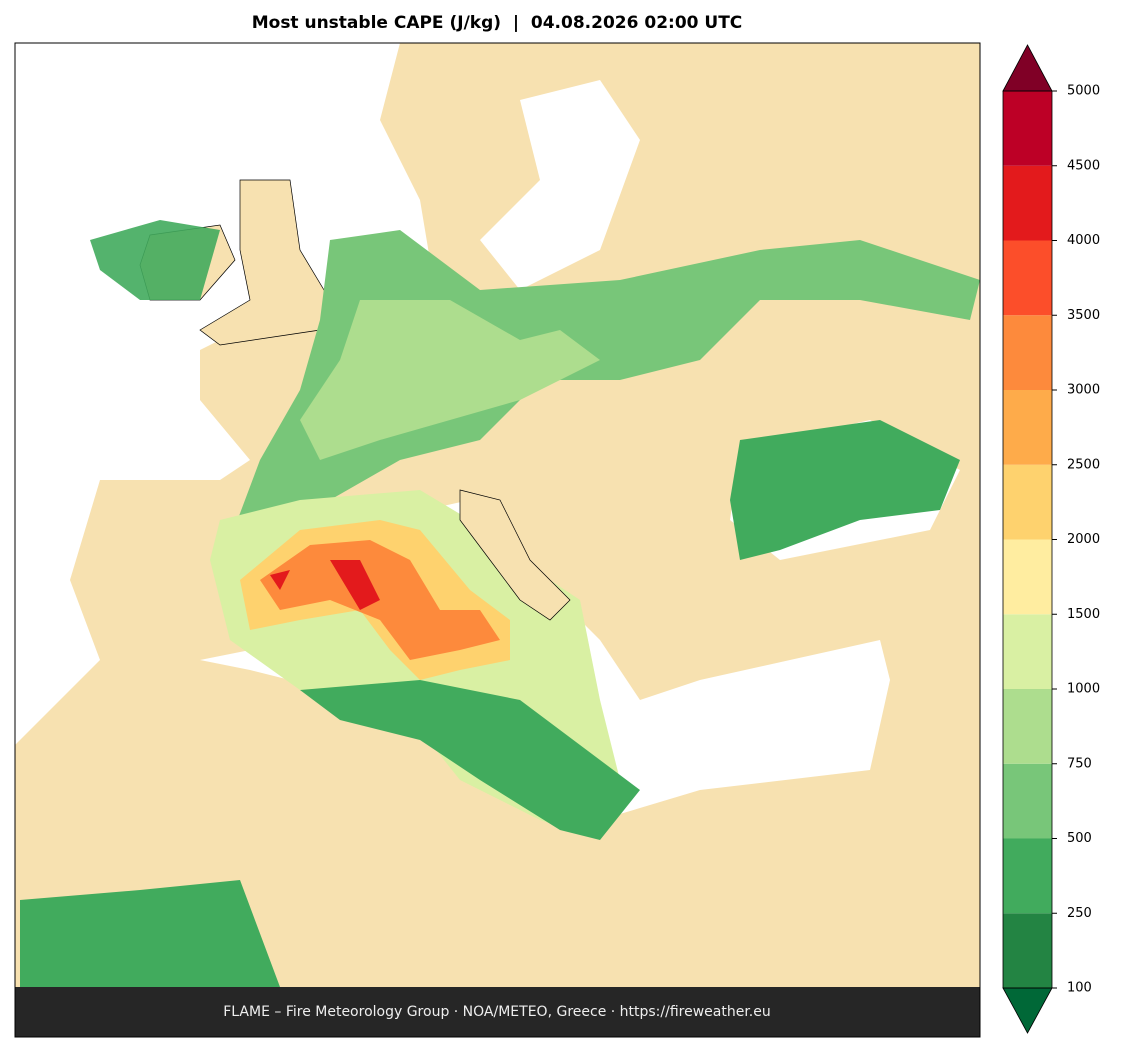 The width and height of the screenshot is (1124, 1052). What do you see at coordinates (1083, 315) in the screenshot?
I see `colorbar-tick-label: 3500` at bounding box center [1083, 315].